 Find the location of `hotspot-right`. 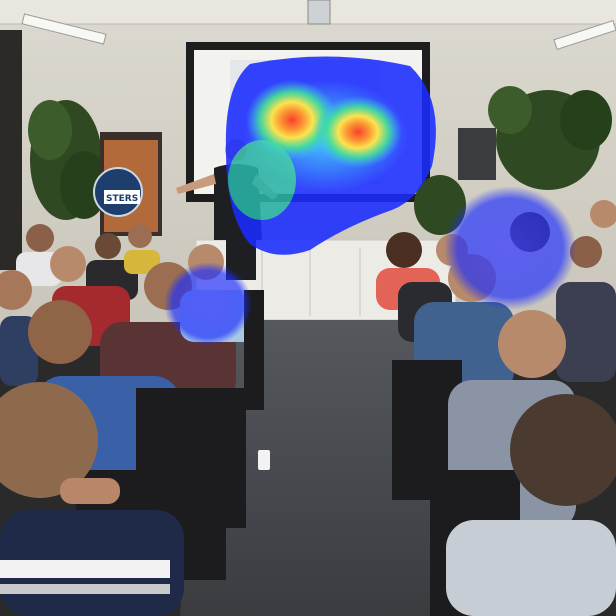

hotspot-right is located at coordinates (358, 132).